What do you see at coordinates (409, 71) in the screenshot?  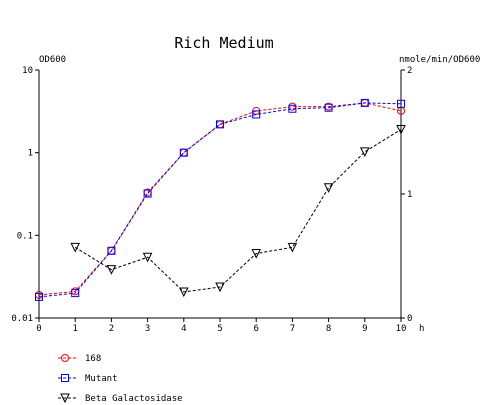 I see `y-right-tick-label: 2` at bounding box center [409, 71].